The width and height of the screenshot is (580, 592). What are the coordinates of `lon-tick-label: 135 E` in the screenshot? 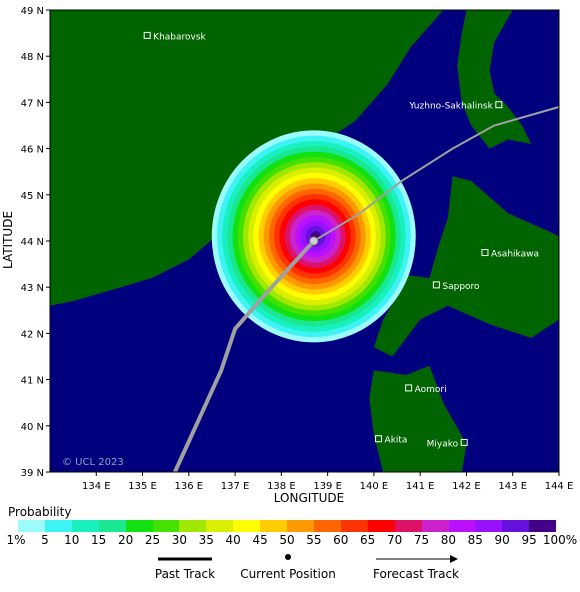 It's located at (142, 486).